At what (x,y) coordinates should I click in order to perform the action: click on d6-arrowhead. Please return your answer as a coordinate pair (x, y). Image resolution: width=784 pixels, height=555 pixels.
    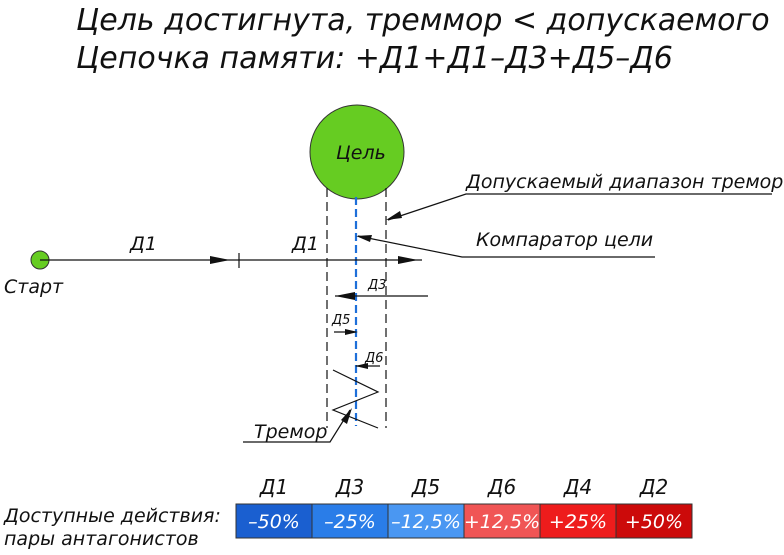
    Looking at the image, I should click on (361, 366).